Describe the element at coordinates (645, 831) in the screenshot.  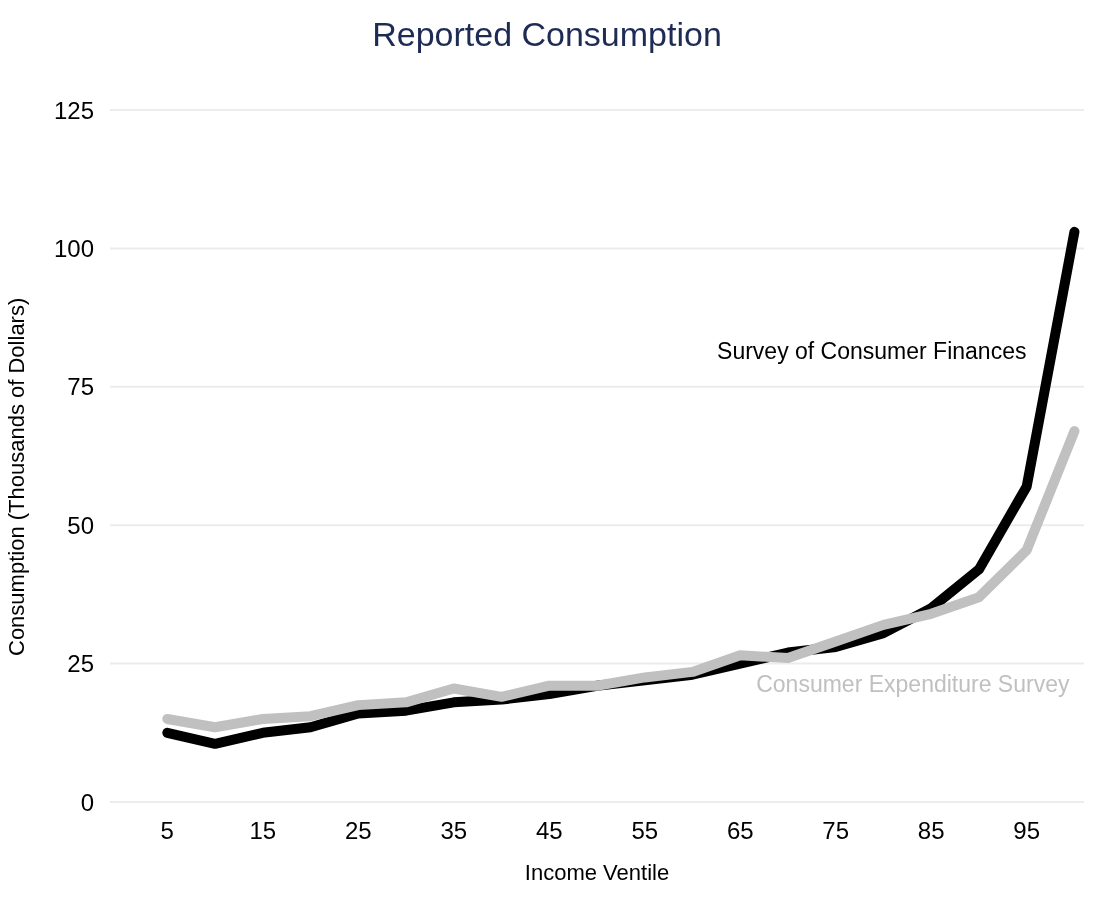
I see `x-tick-label: 55` at that location.